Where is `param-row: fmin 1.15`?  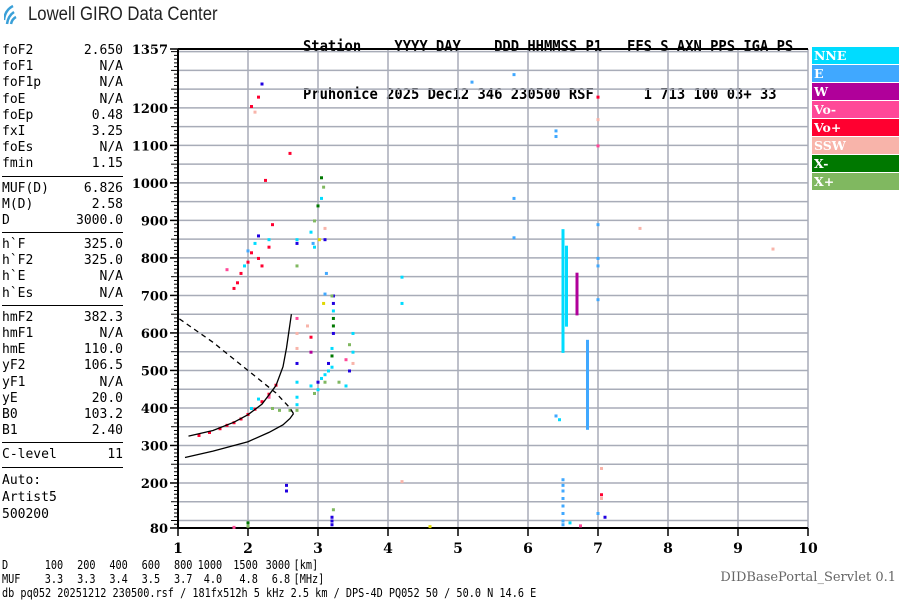
param-row: fmin 1.15 is located at coordinates (62, 164).